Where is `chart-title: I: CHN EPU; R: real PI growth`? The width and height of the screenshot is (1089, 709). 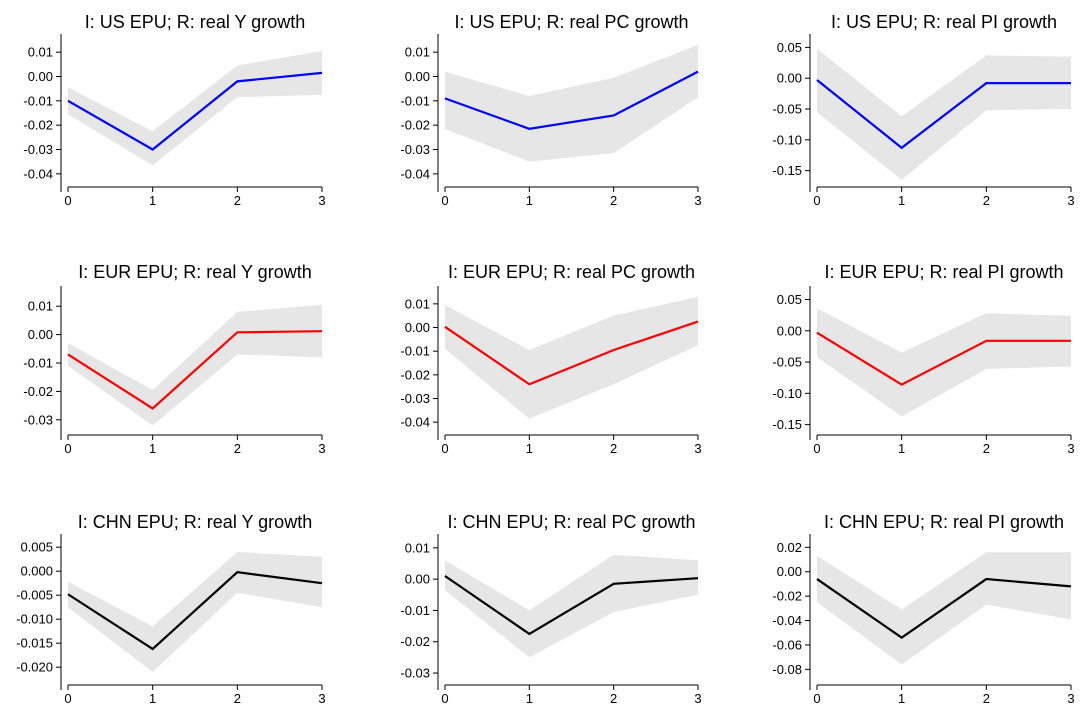 chart-title: I: CHN EPU; R: real PI growth is located at coordinates (944, 522).